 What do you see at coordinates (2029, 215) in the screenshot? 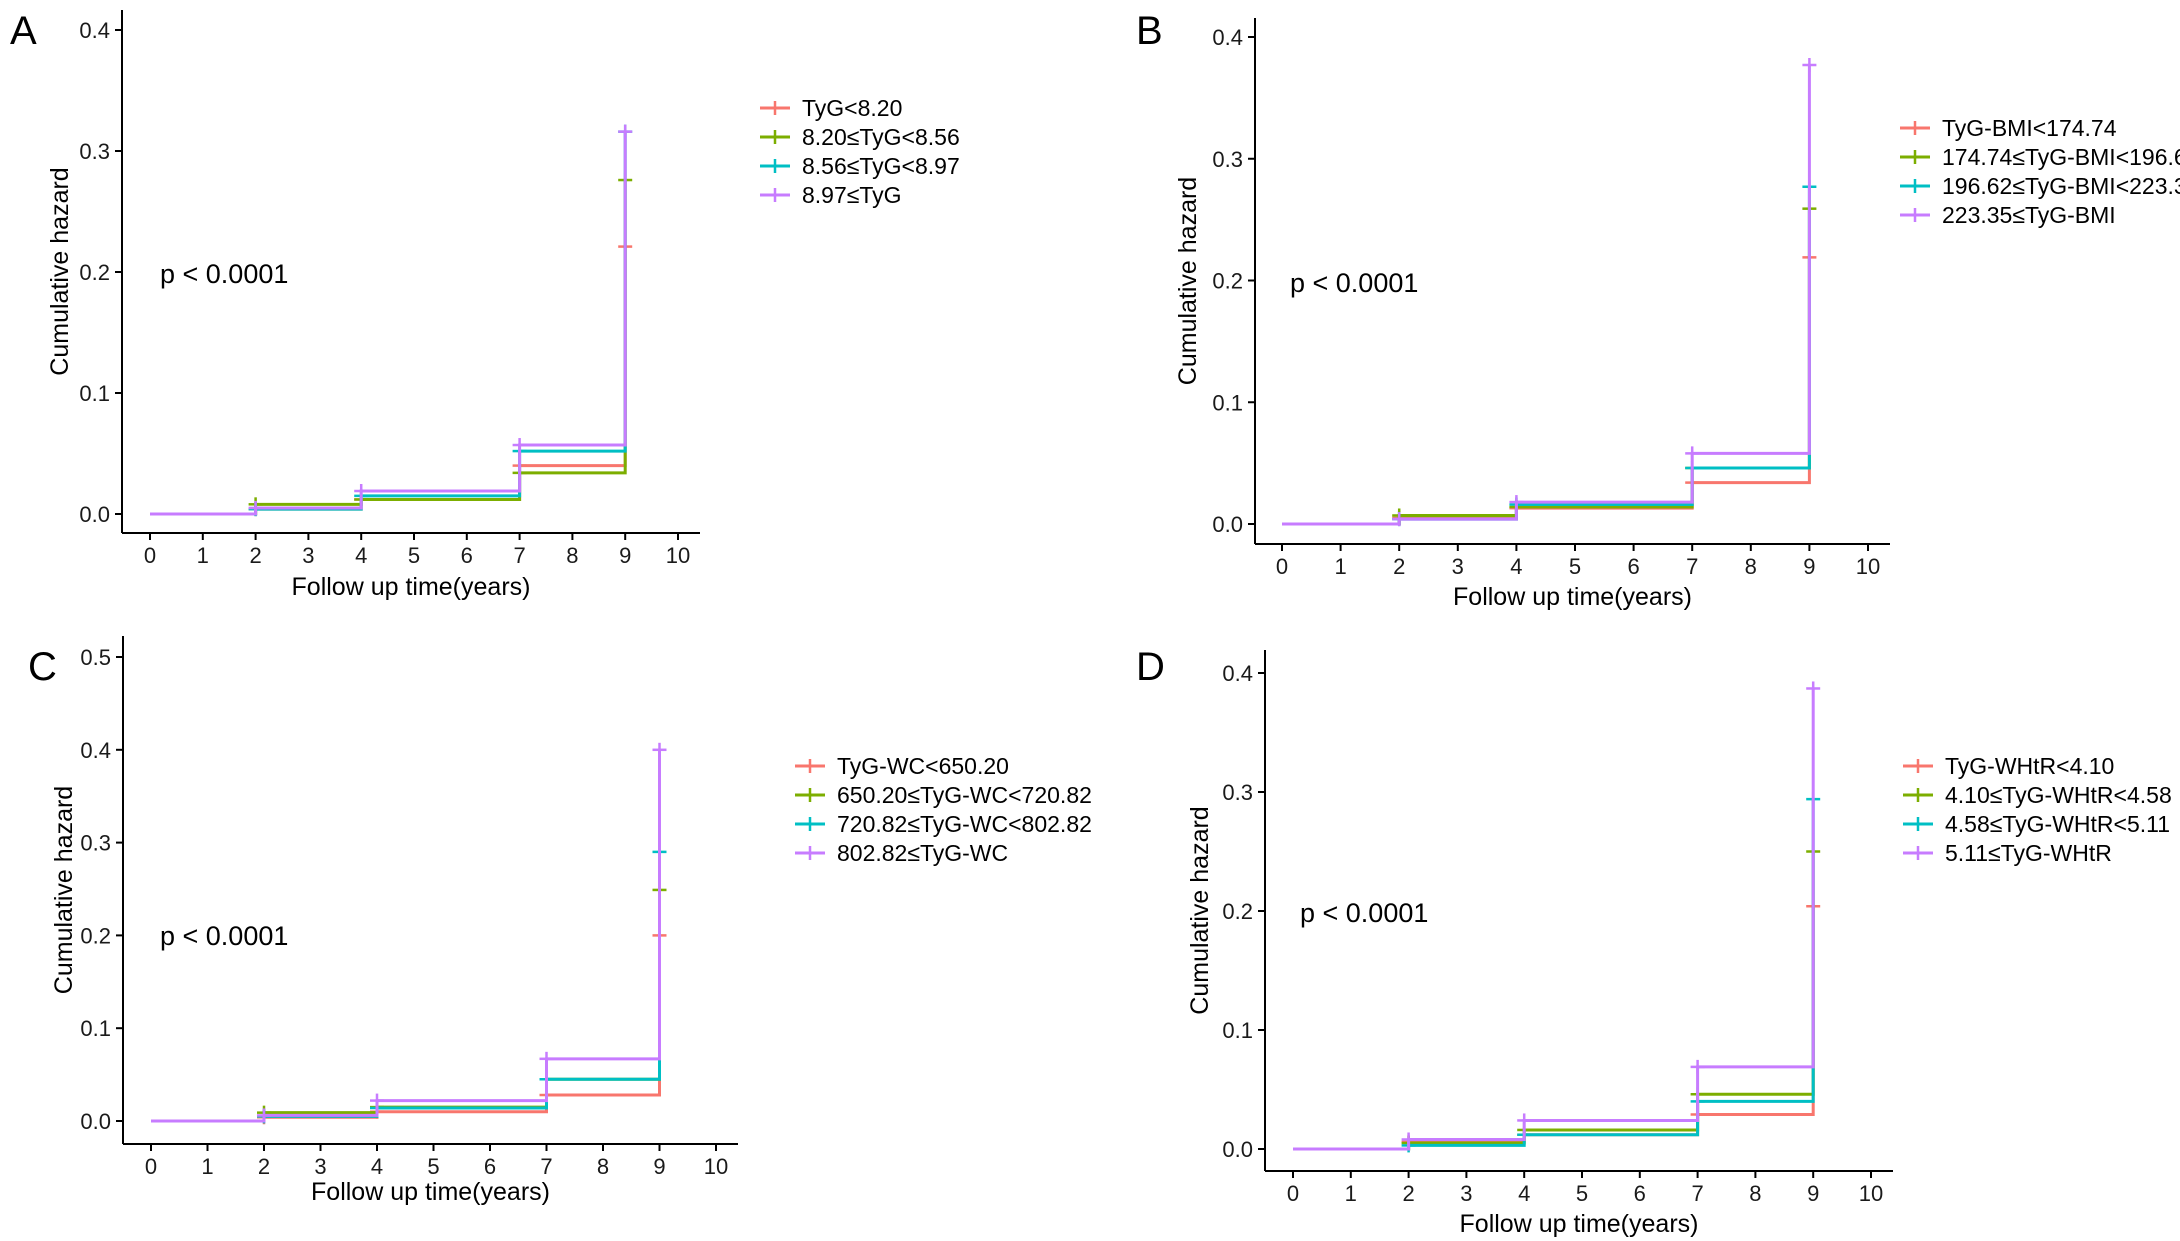
I see `legend-label: 223.35≤TyG-BMI` at bounding box center [2029, 215].